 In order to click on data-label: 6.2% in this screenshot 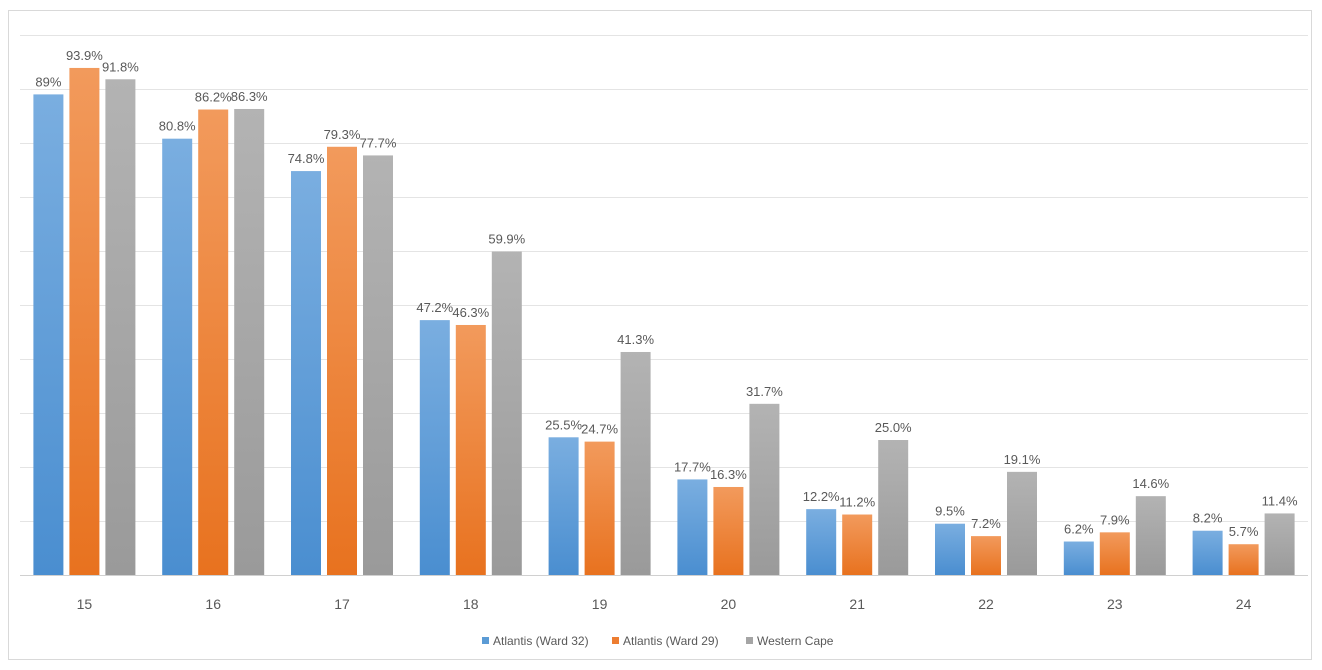, I will do `click(1079, 529)`.